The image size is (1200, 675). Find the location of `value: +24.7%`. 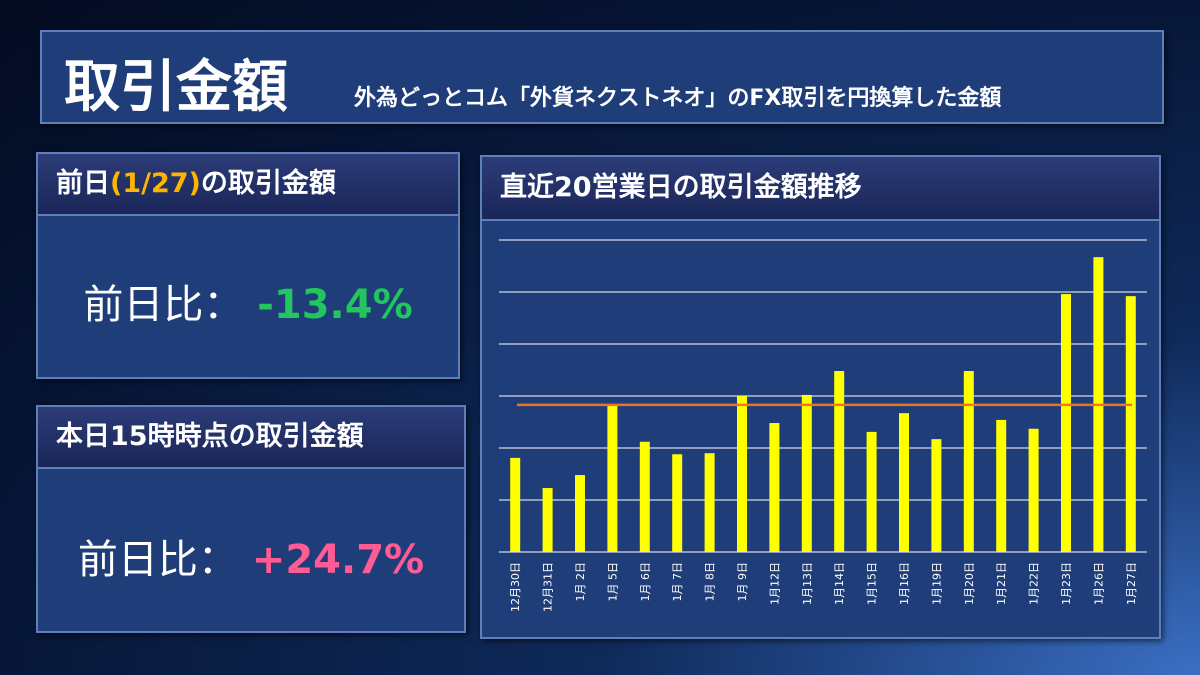

value: +24.7% is located at coordinates (338, 560).